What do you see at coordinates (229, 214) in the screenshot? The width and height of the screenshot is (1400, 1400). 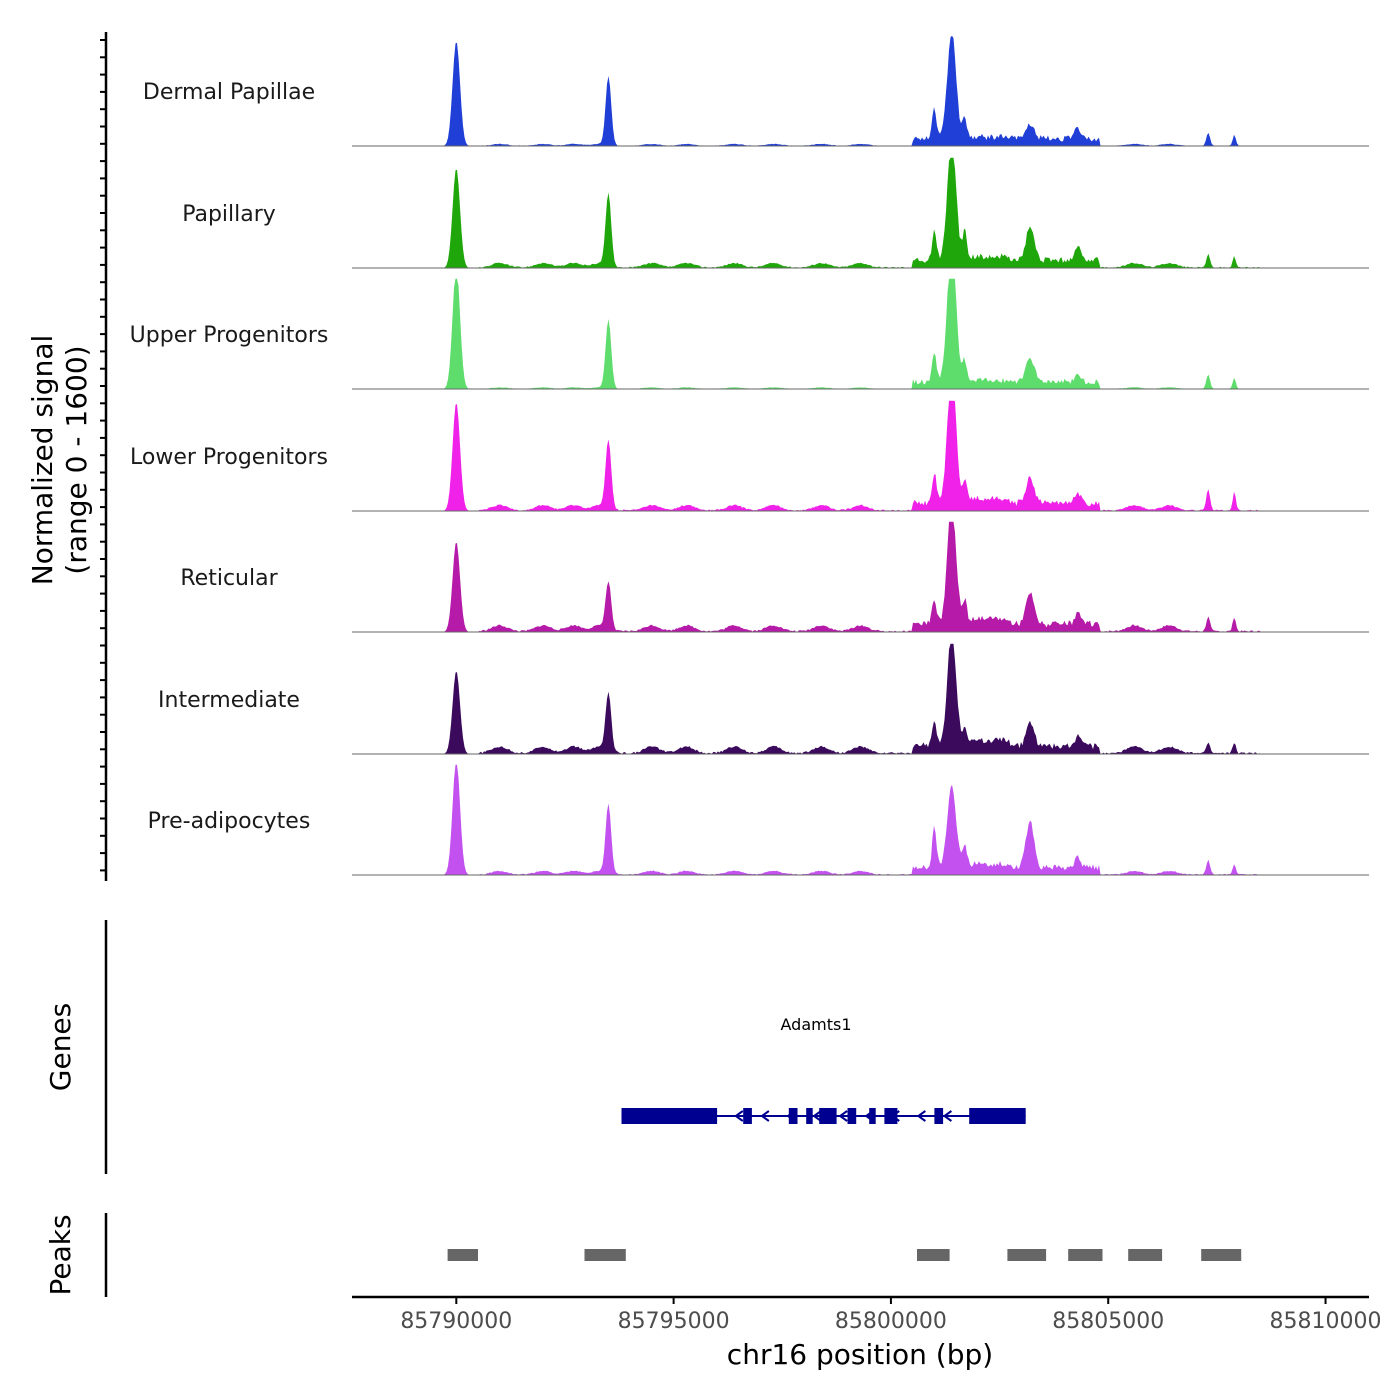 I see `track-label: Papillary` at bounding box center [229, 214].